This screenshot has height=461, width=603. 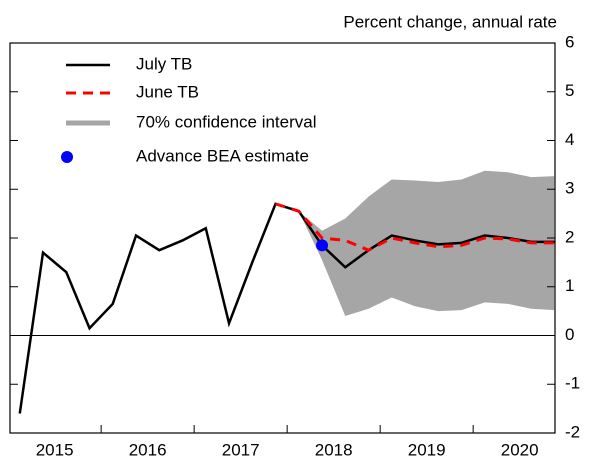 What do you see at coordinates (334, 449) in the screenshot?
I see `x-tick-label: 2018` at bounding box center [334, 449].